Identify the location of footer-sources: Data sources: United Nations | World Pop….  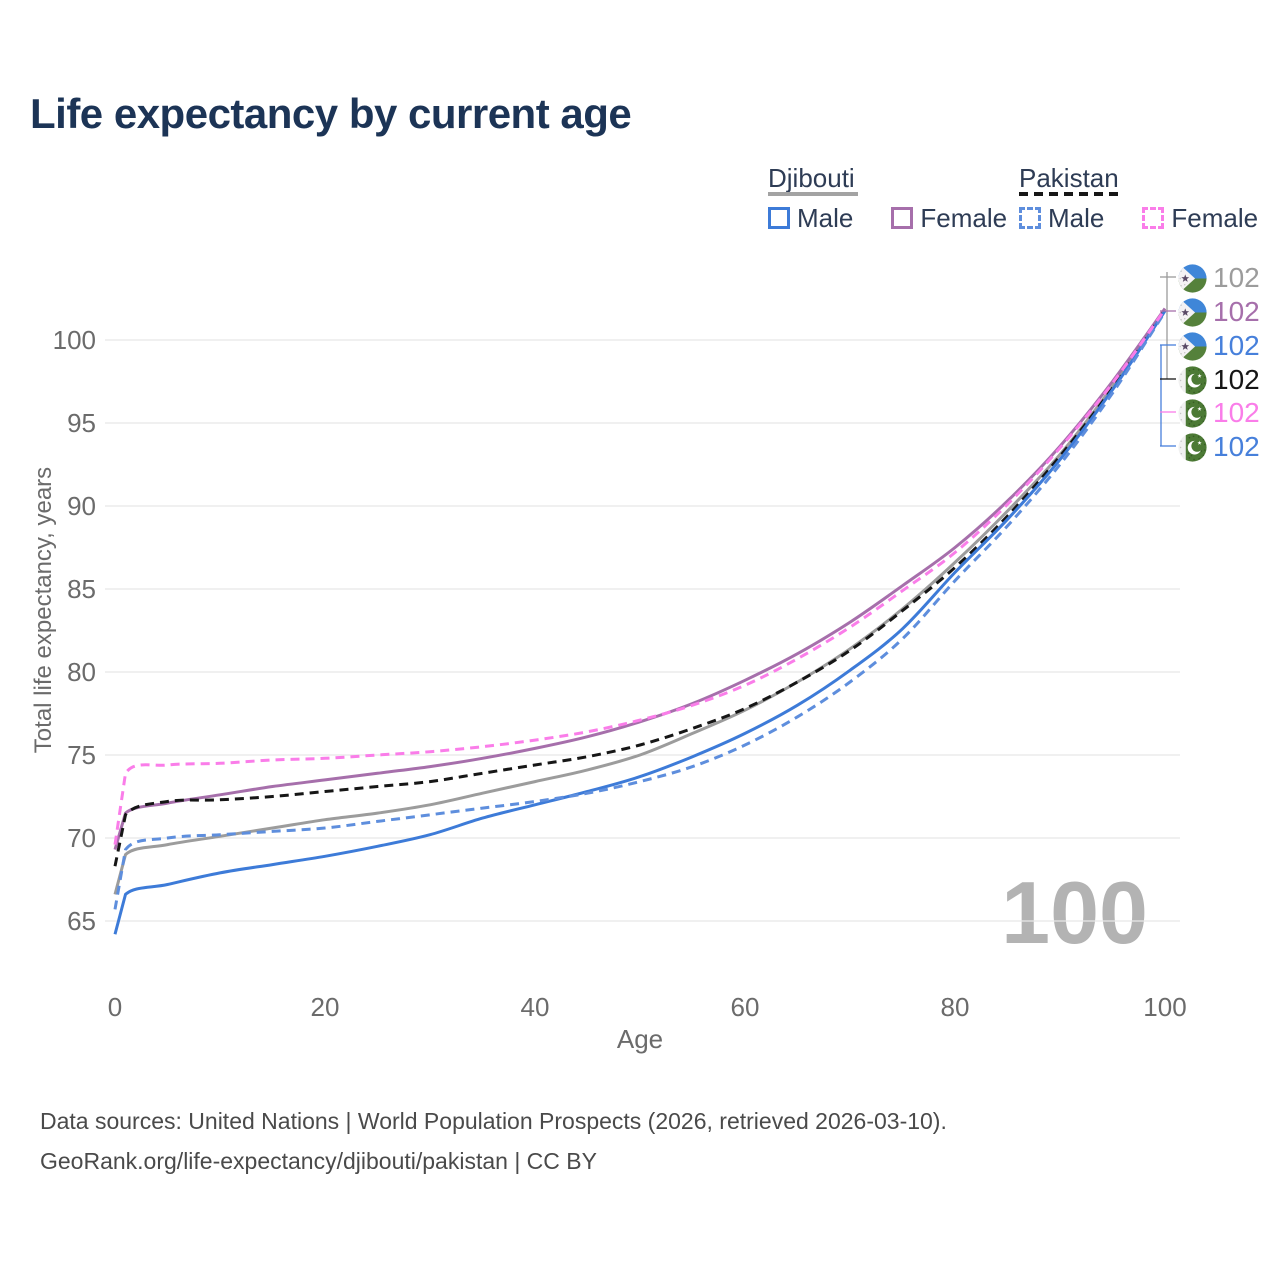
(493, 1121).